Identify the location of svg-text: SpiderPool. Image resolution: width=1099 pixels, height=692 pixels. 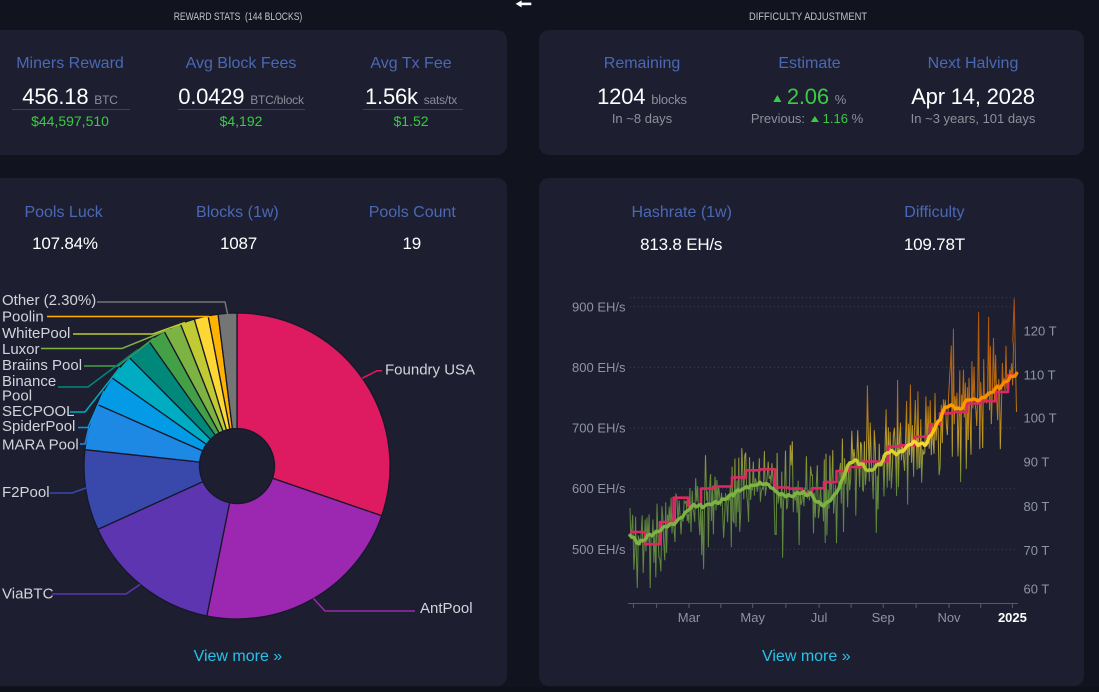
(38, 426).